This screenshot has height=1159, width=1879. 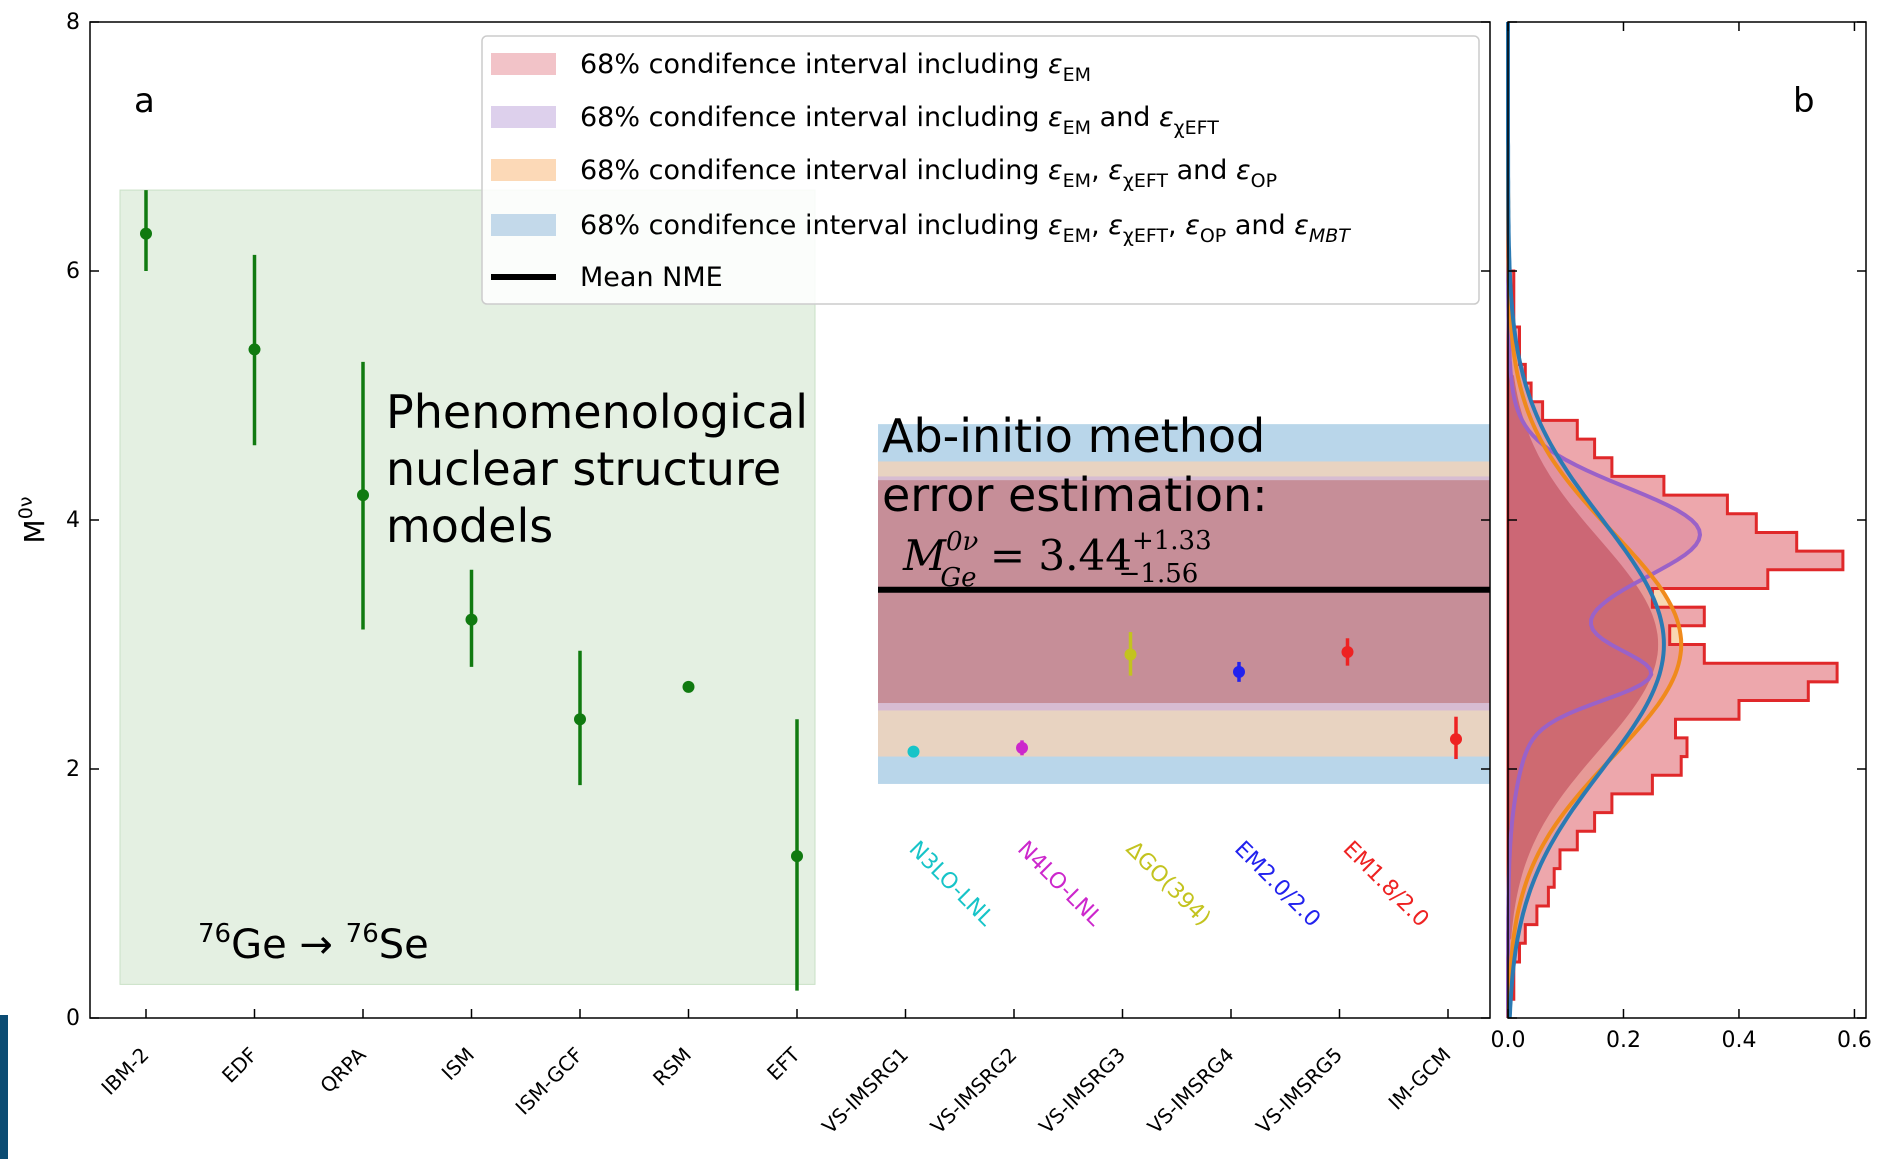 What do you see at coordinates (1075, 495) in the screenshot?
I see `ab-initio-label-line: error estimation:` at bounding box center [1075, 495].